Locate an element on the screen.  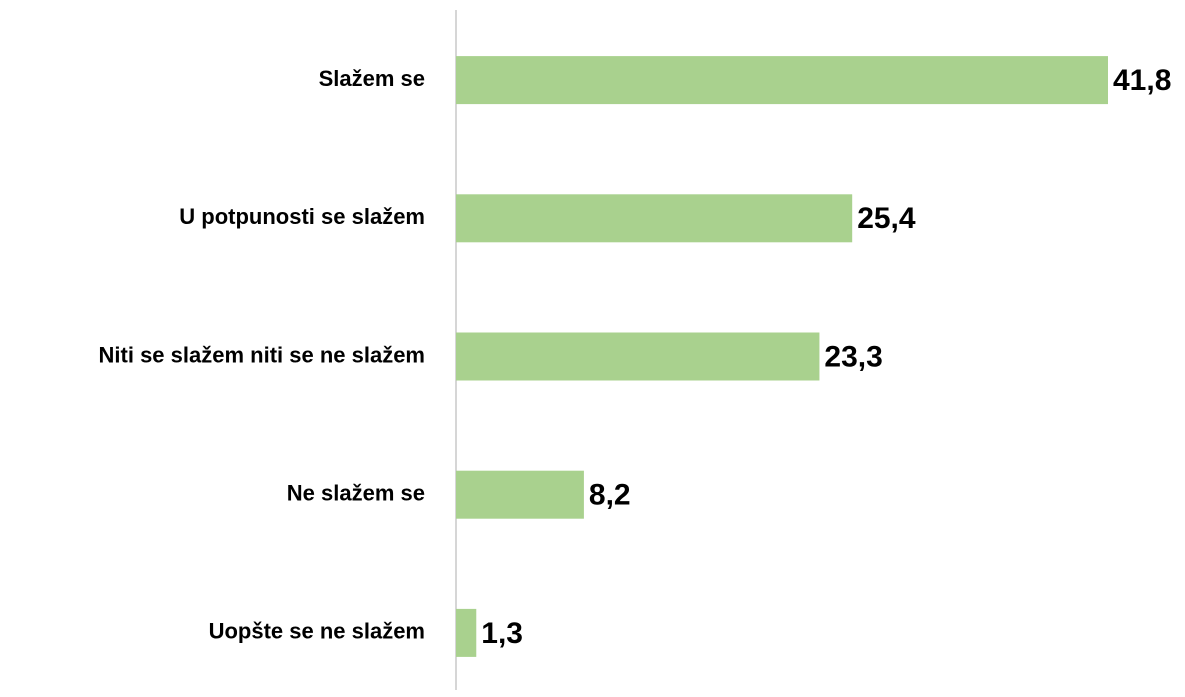
value-label: 23,3 is located at coordinates (853, 356).